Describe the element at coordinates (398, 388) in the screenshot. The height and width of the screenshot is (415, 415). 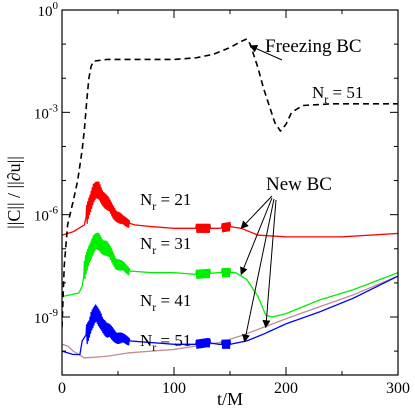
I see `x-tick-label: 300` at that location.